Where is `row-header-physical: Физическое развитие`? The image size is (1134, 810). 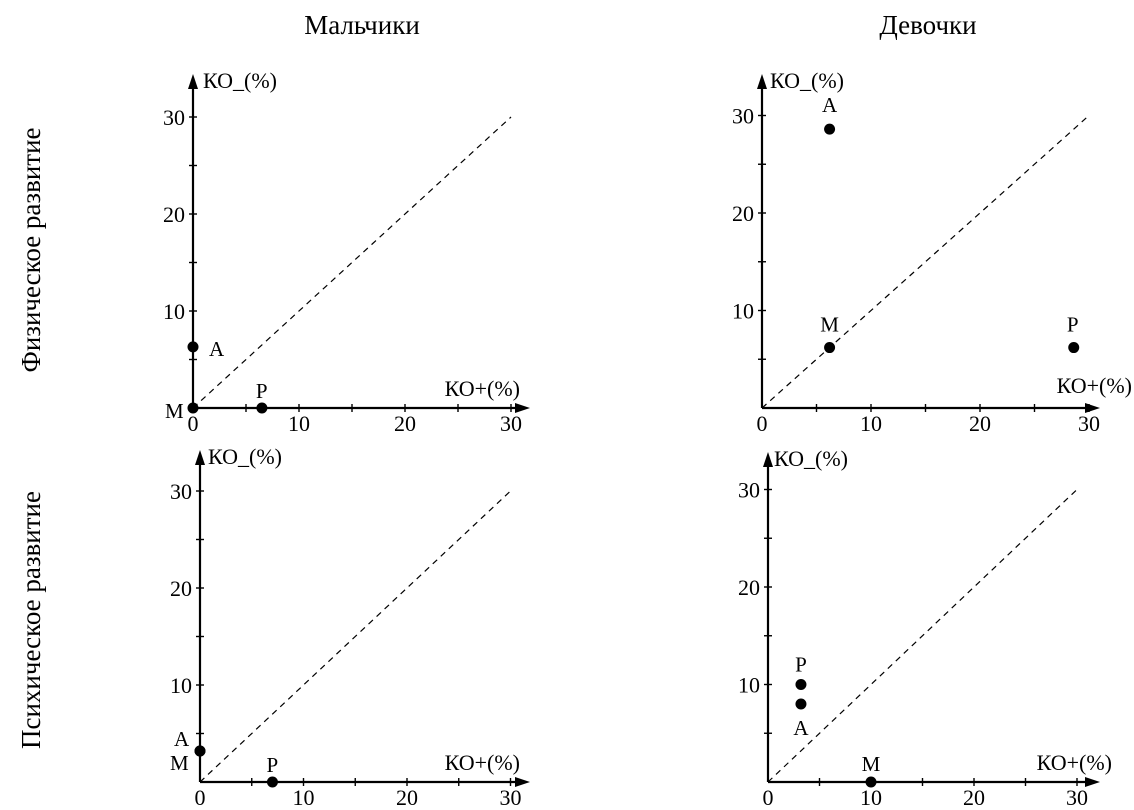 row-header-physical: Физическое развитие is located at coordinates (31, 249).